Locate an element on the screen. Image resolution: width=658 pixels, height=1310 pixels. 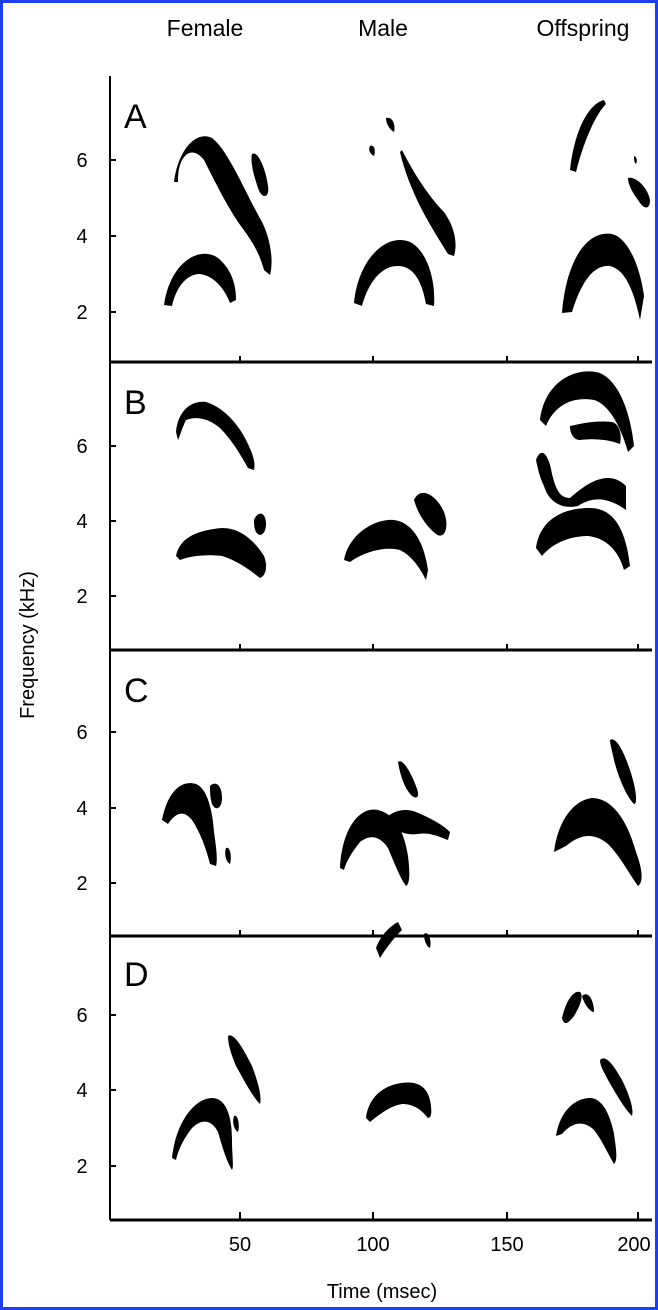
y-ticks-panel-c: 6 4 2 is located at coordinates (96, 808).